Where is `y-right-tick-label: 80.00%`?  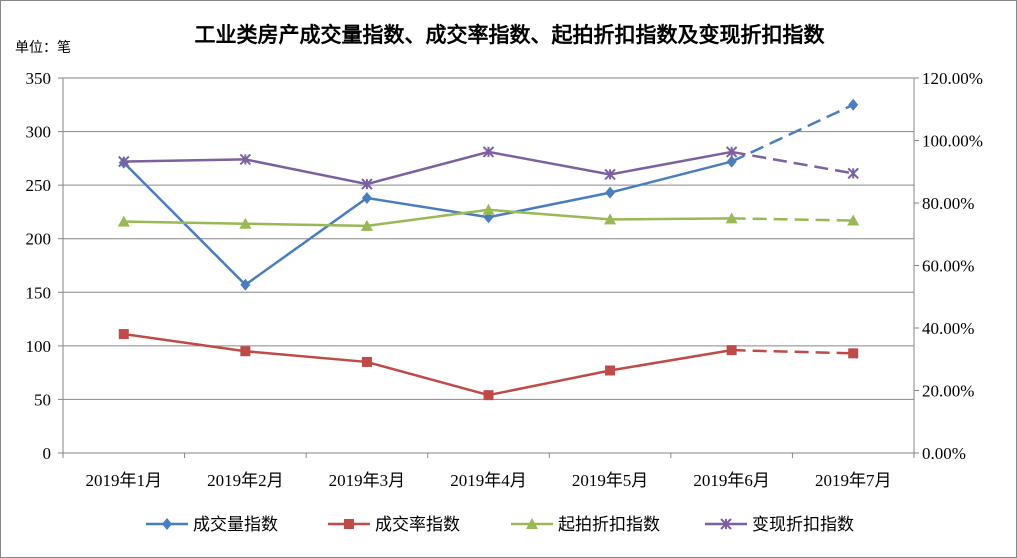
y-right-tick-label: 80.00% is located at coordinates (948, 203).